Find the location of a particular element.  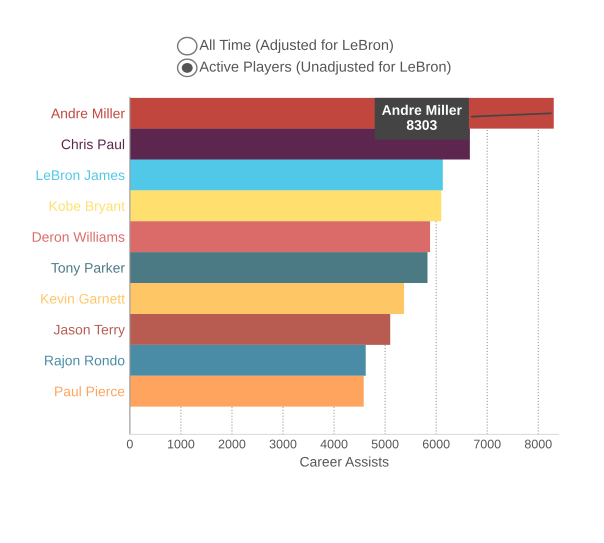

x-tick-label: 7000 is located at coordinates (487, 444).